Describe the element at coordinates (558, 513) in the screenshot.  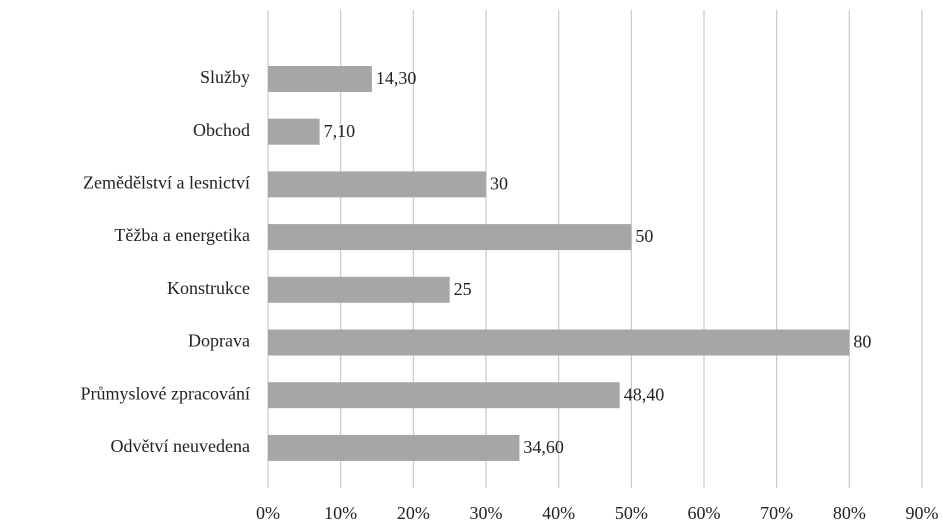
I see `x-tick-label: 40%` at that location.